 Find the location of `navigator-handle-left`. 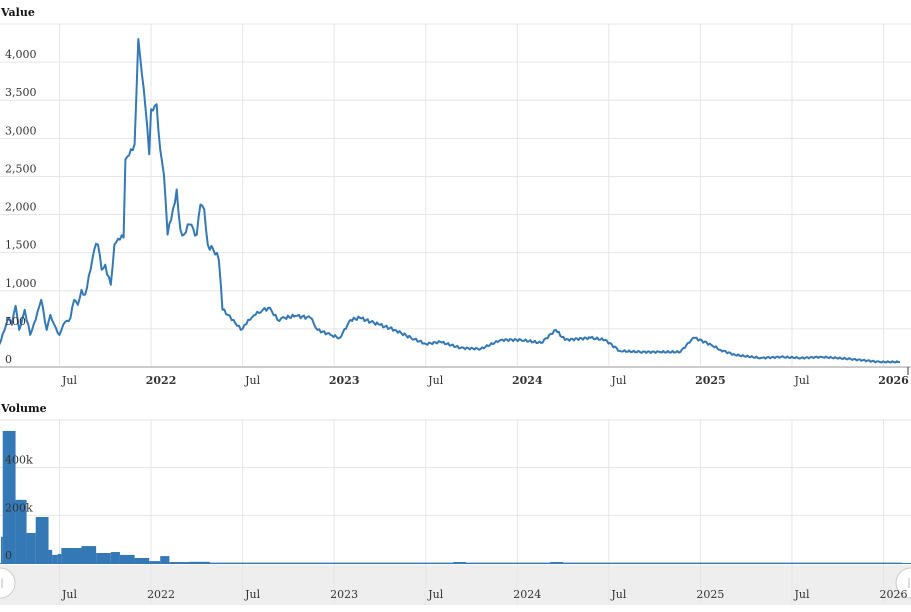

navigator-handle-left is located at coordinates (8, 583).